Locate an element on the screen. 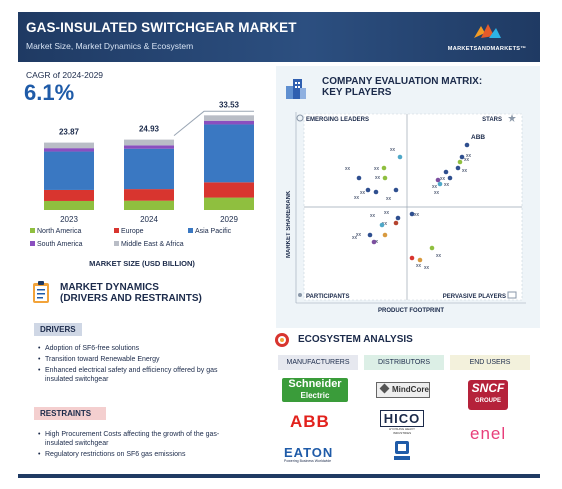 The height and width of the screenshot is (489, 562). legend-swatch-asia-pacific is located at coordinates (190, 230).